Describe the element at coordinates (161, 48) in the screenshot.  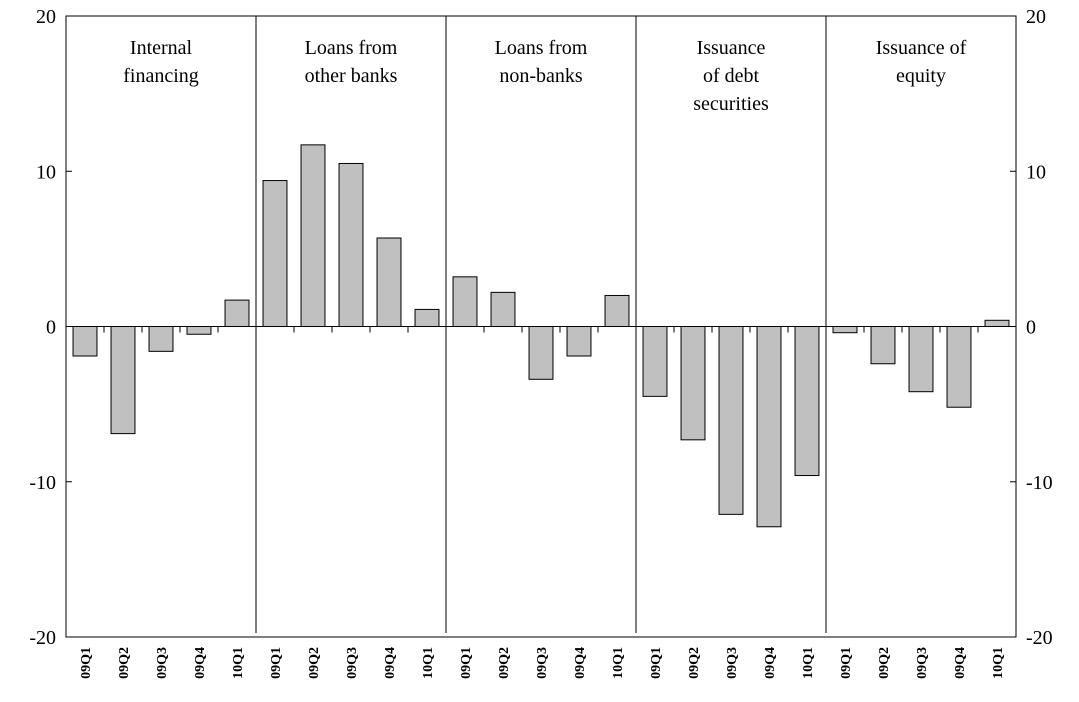
I see `panel-label: Internal` at that location.